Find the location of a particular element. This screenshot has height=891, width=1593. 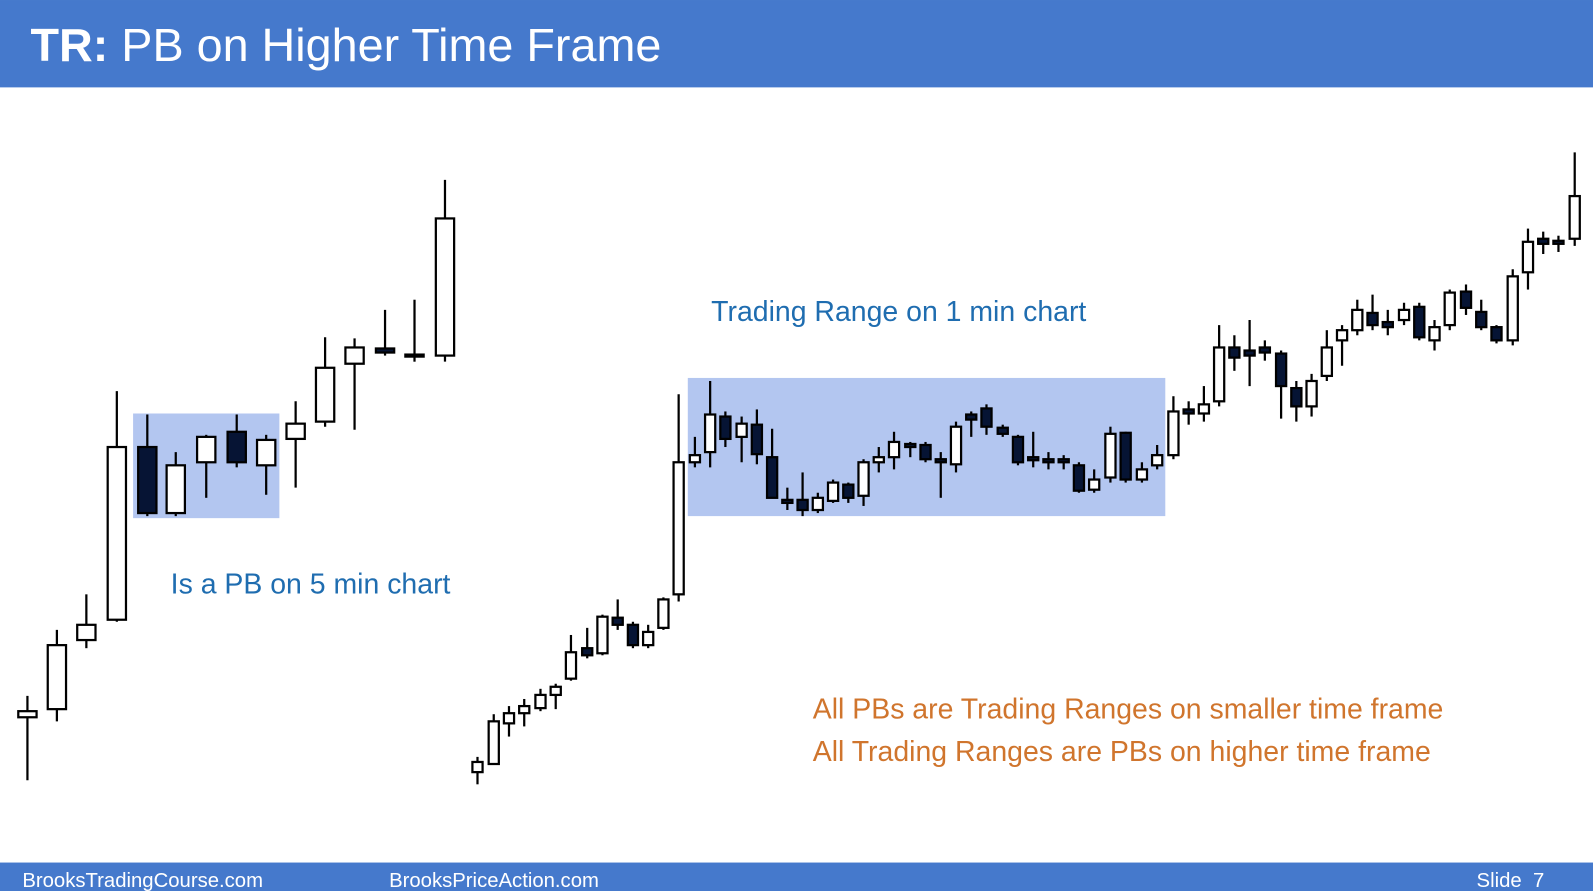

footer-site: BrooksTradingCourse.com is located at coordinates (142, 880).